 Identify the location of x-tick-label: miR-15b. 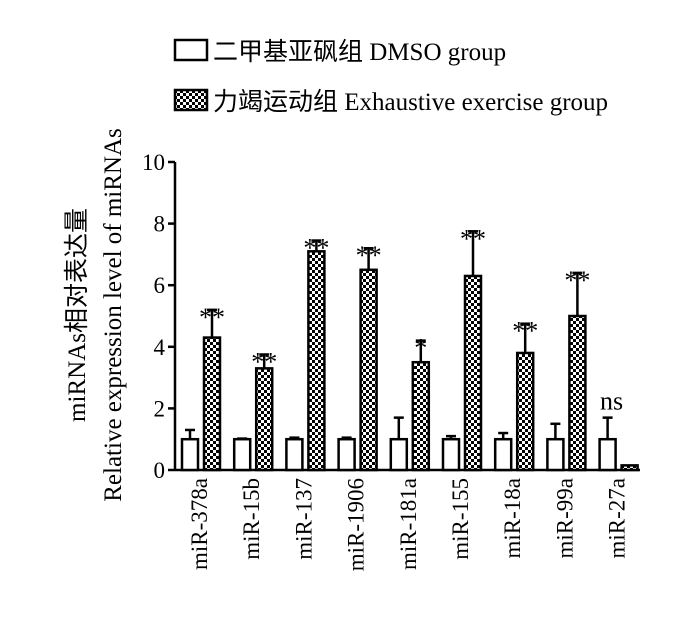
(251, 519).